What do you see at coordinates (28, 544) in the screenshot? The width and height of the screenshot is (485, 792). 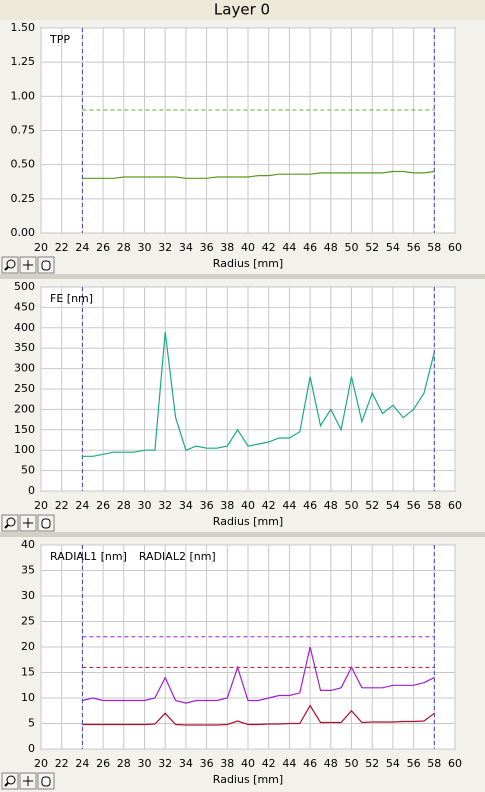 I see `y-tick-label: 40` at bounding box center [28, 544].